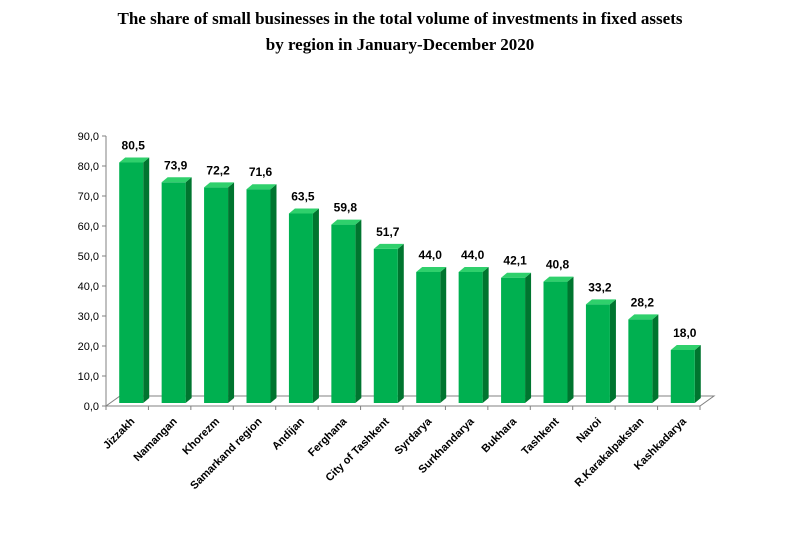 This screenshot has width=800, height=560. I want to click on y-tick-label: 0,0, so click(91, 407).